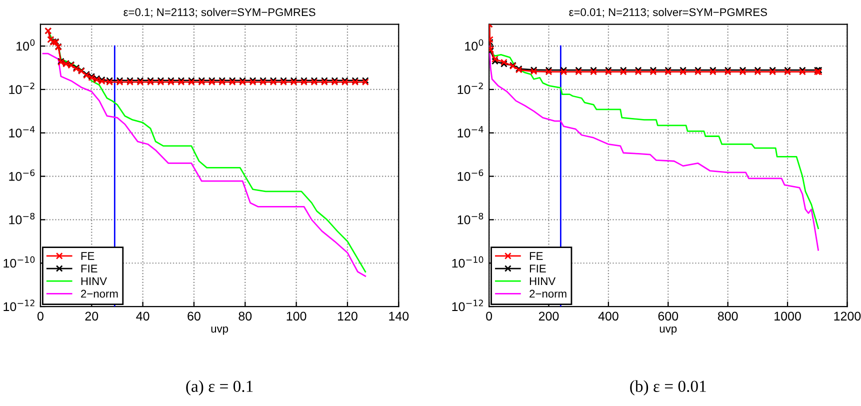 Image resolution: width=861 pixels, height=406 pixels. Describe the element at coordinates (296, 316) in the screenshot. I see `x-tick-label: 100` at that location.